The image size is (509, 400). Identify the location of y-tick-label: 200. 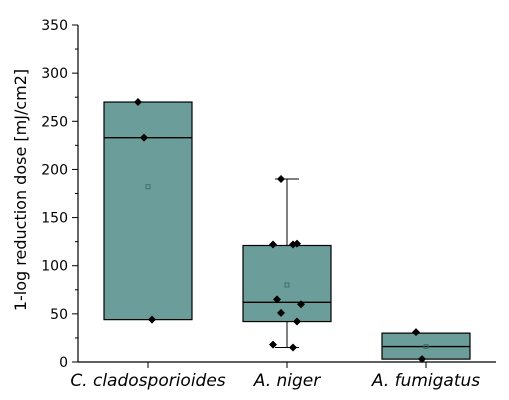
(54, 170).